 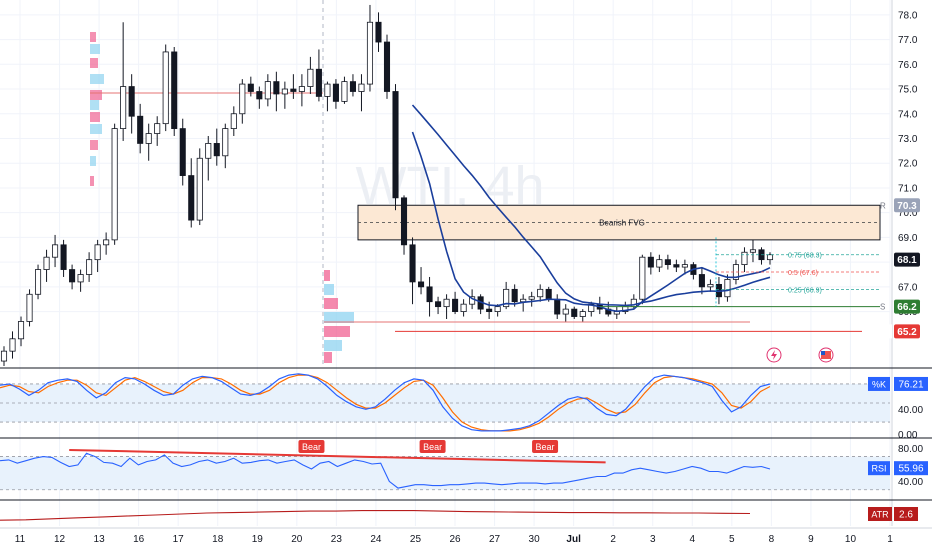 I want to click on price-levels: 0.75 (68.3)0.5 (67.6)0.25 (66.9)PWLRS, so click(x=640, y=268).